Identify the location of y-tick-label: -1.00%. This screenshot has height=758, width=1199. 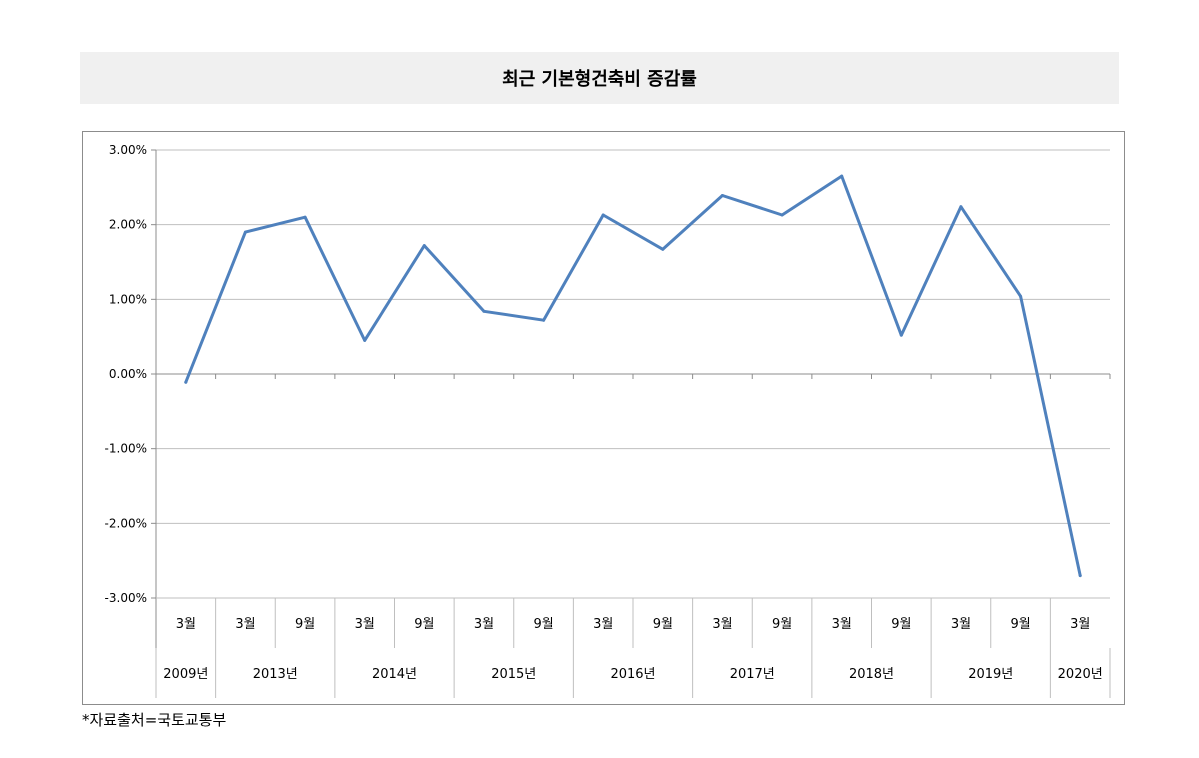
(126, 449).